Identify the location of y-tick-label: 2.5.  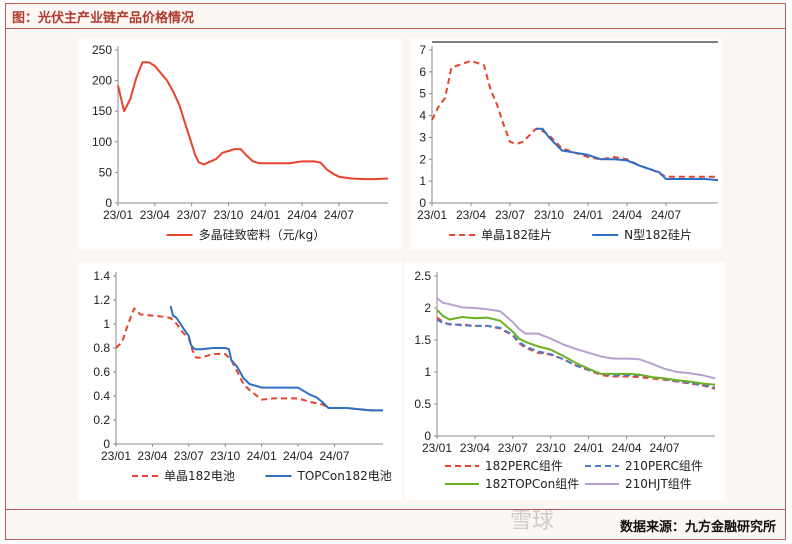
(422, 276).